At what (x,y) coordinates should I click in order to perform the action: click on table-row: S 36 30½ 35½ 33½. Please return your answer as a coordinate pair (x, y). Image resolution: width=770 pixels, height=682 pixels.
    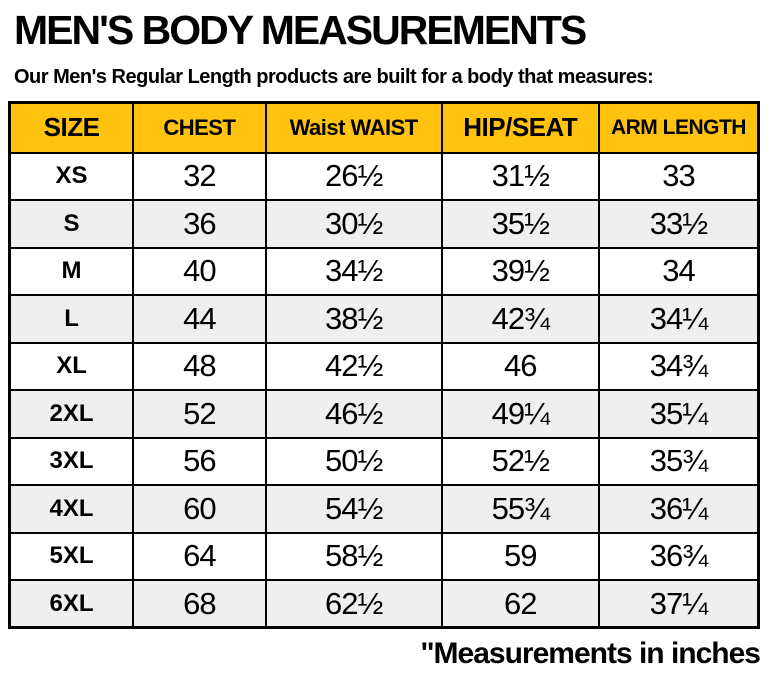
    Looking at the image, I should click on (384, 224).